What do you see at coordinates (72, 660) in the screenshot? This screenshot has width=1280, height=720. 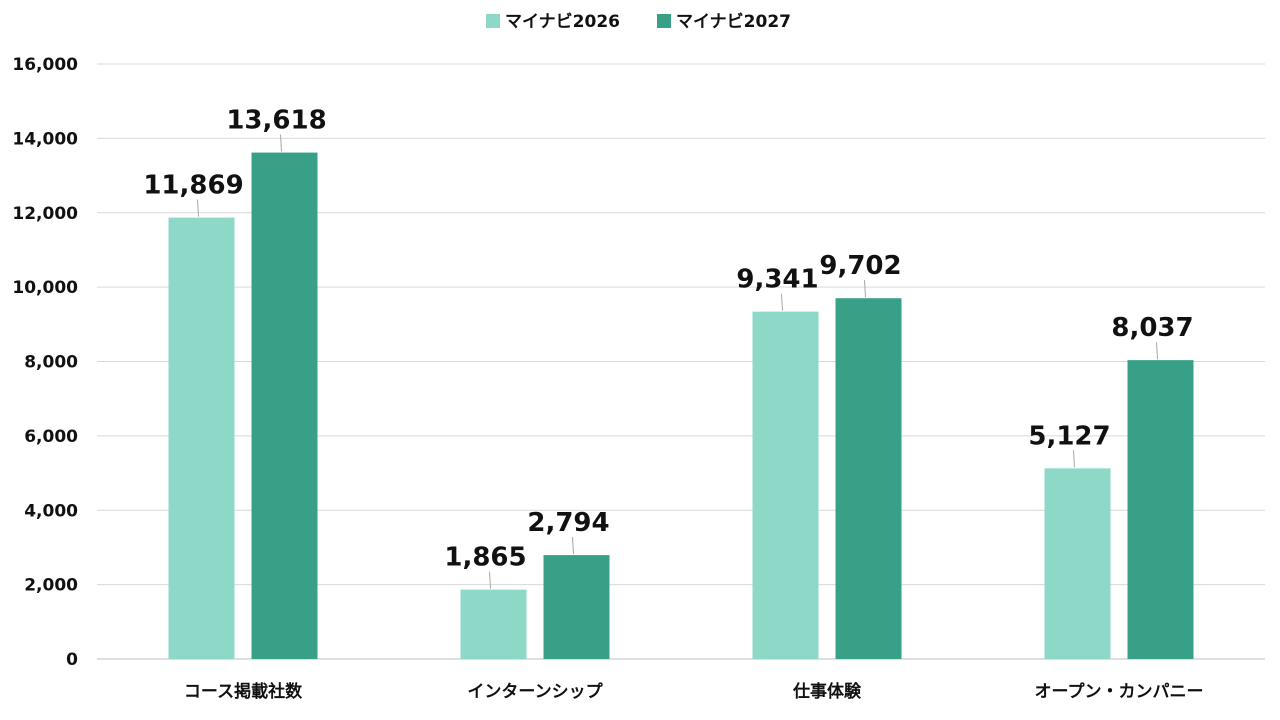 I see `y-tick-label: 0` at bounding box center [72, 660].